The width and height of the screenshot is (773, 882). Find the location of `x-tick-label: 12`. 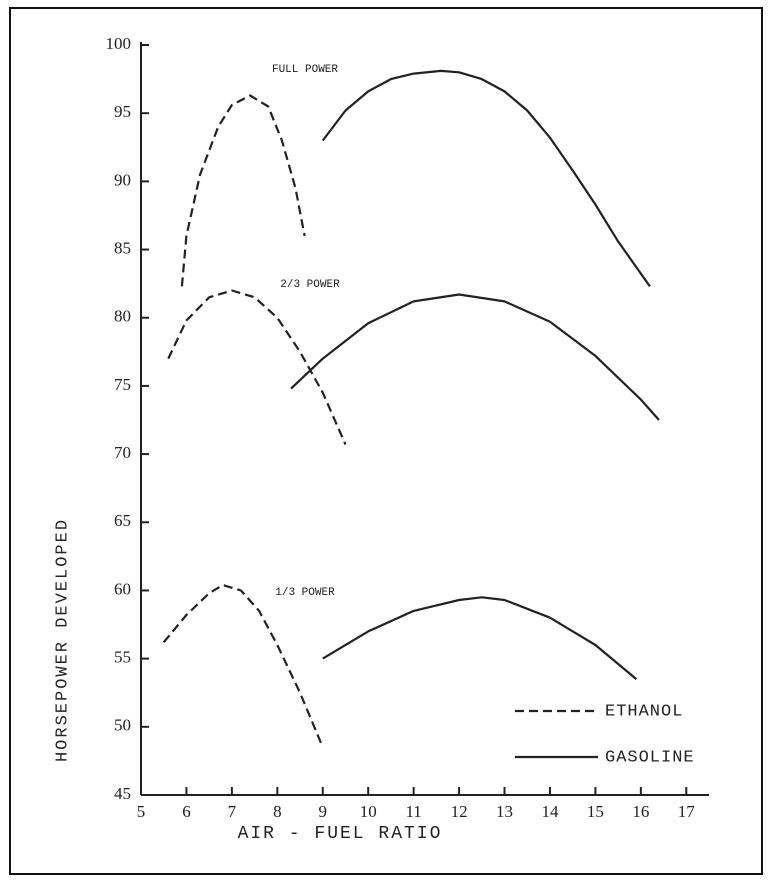

x-tick-label: 12 is located at coordinates (459, 811).